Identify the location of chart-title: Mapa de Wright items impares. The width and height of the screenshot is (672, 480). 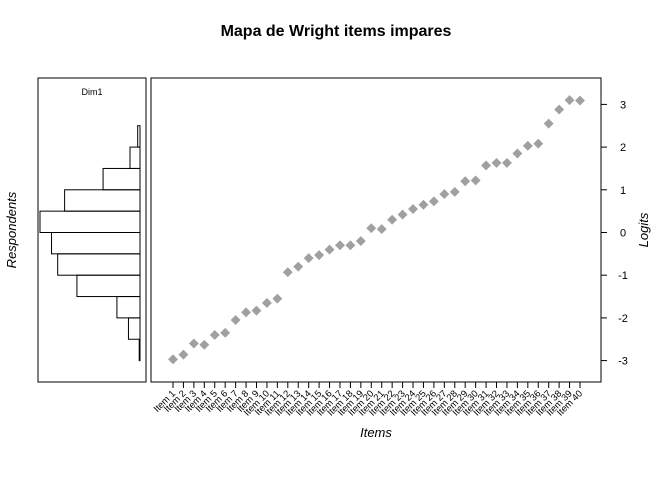
(336, 31).